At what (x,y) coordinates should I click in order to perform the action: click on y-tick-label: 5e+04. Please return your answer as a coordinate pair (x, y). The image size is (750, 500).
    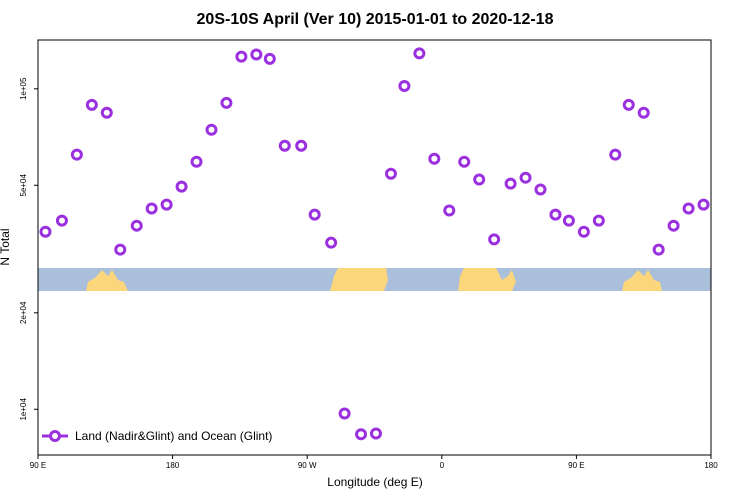
    Looking at the image, I should click on (23, 184).